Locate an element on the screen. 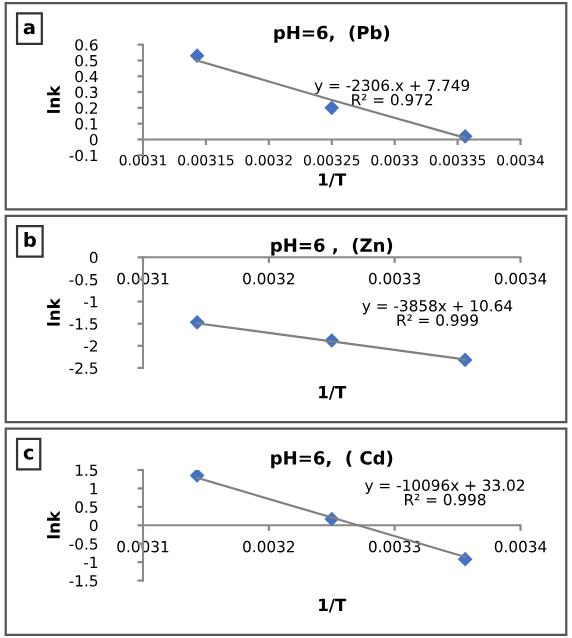 The image size is (572, 638). text: c is located at coordinates (28, 454).